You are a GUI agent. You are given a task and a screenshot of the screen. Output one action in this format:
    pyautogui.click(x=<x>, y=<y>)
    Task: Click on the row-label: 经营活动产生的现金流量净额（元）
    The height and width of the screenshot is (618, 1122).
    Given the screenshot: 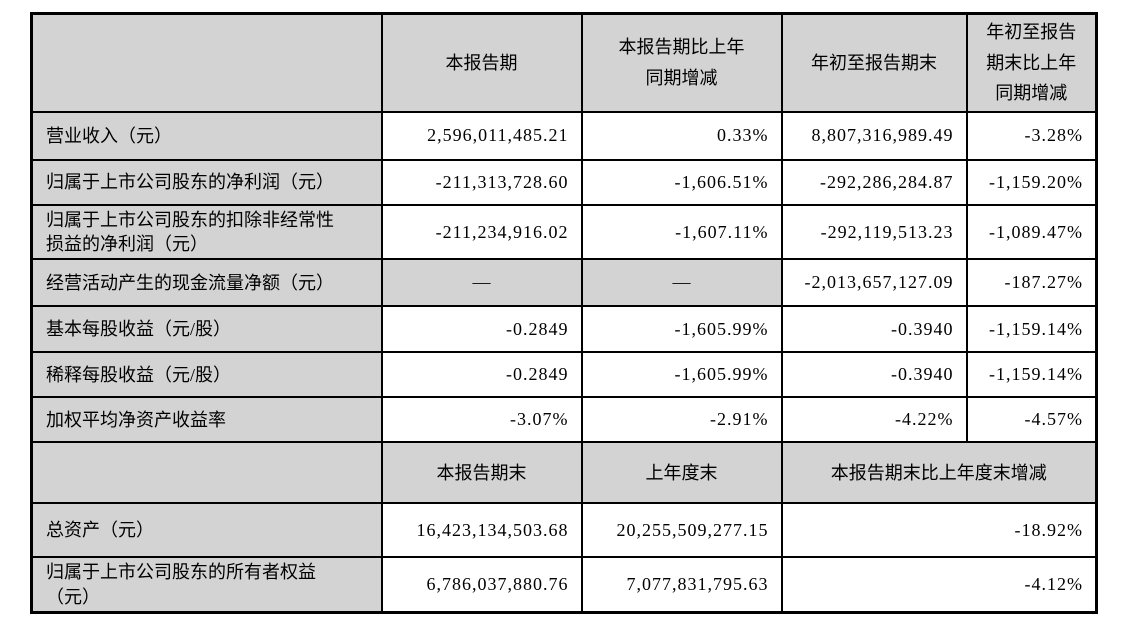 What is the action you would take?
    pyautogui.click(x=206, y=283)
    